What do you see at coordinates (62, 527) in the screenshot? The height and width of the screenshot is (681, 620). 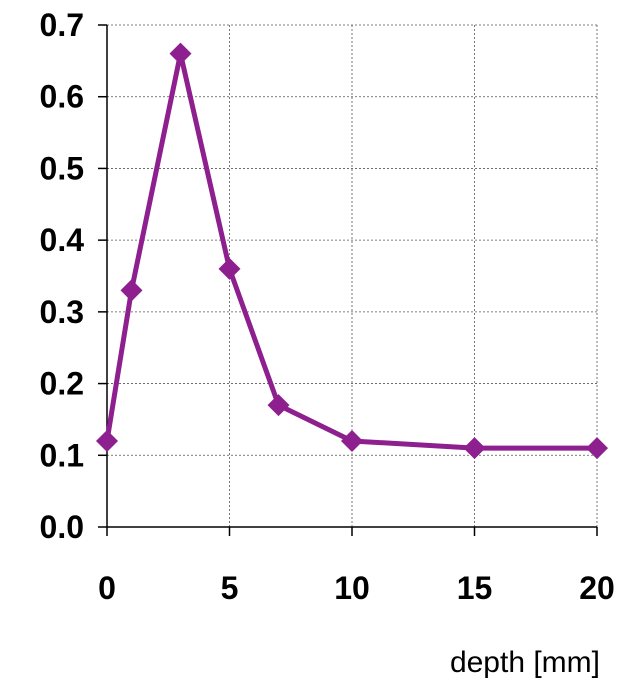 I see `y-tick-label: 0.0` at bounding box center [62, 527].